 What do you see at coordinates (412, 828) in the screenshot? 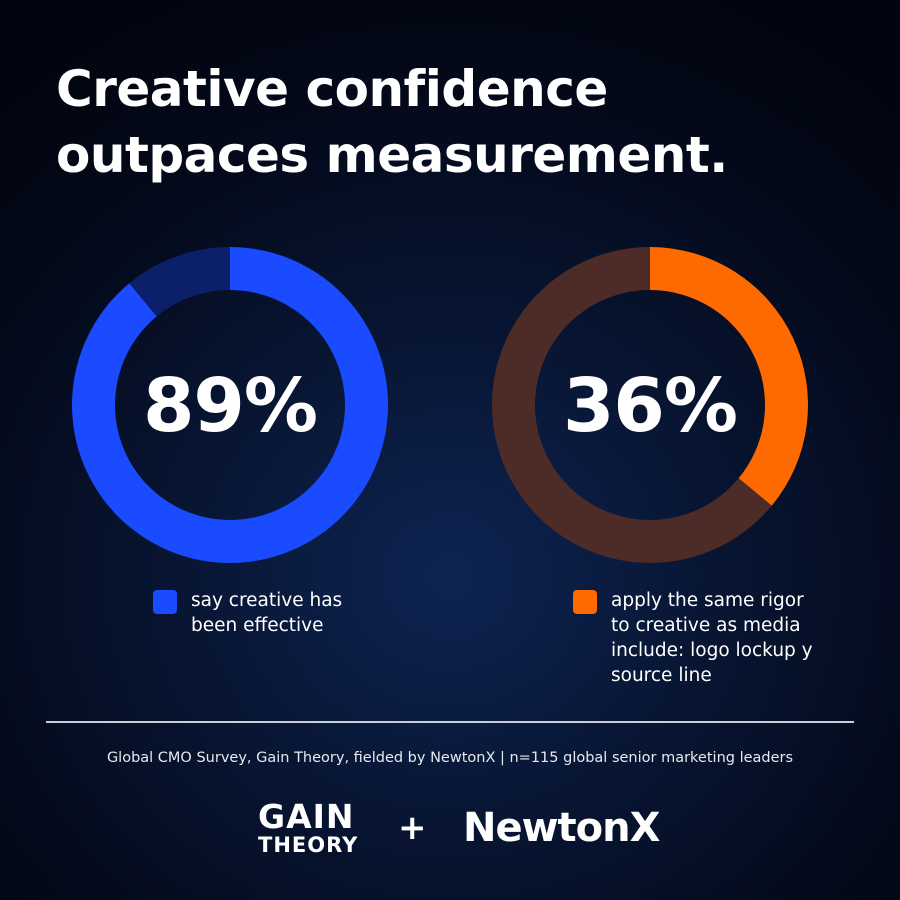
I see `plus-sign: +` at bounding box center [412, 828].